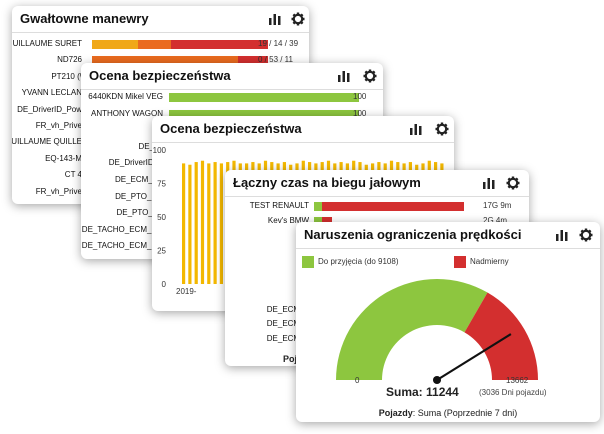 This screenshot has height=434, width=604. I want to click on row-label: EQ-143-M, so click(63, 158).